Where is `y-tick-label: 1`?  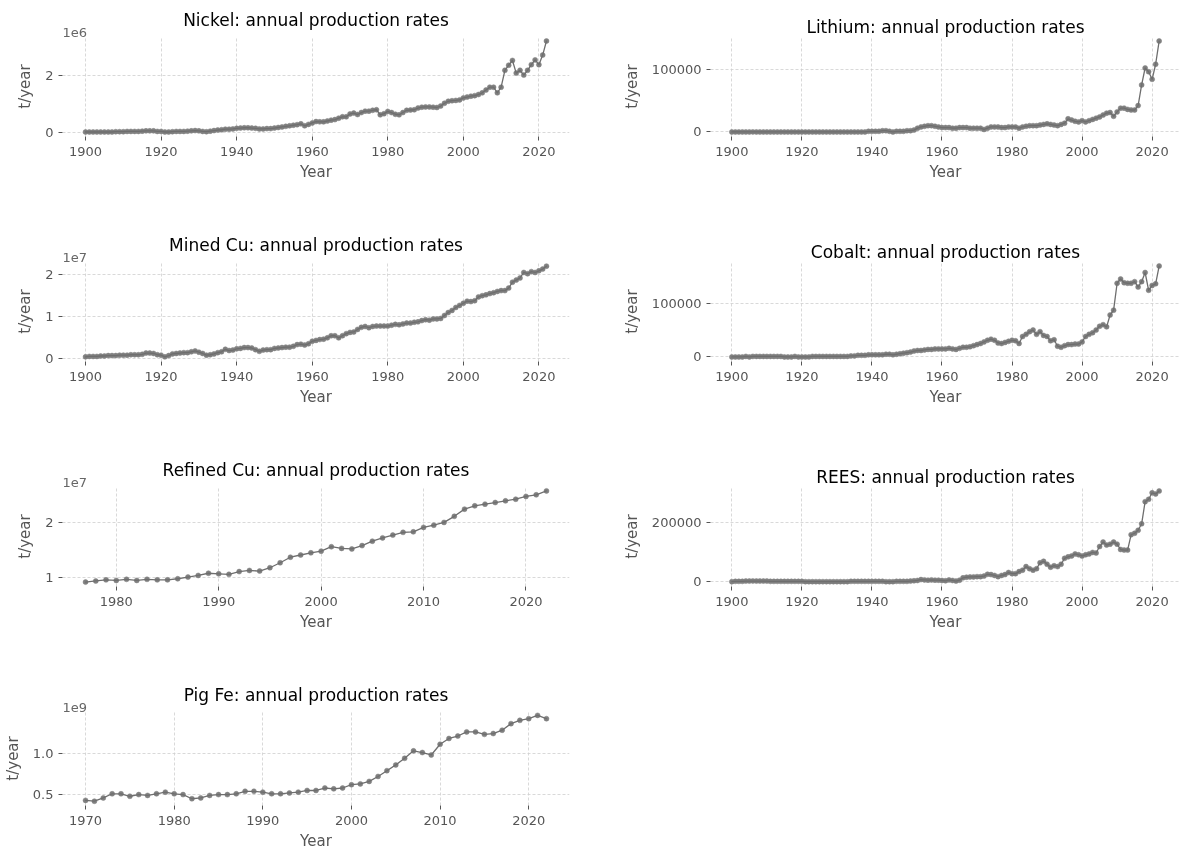
y-tick-label: 1 is located at coordinates (49, 317).